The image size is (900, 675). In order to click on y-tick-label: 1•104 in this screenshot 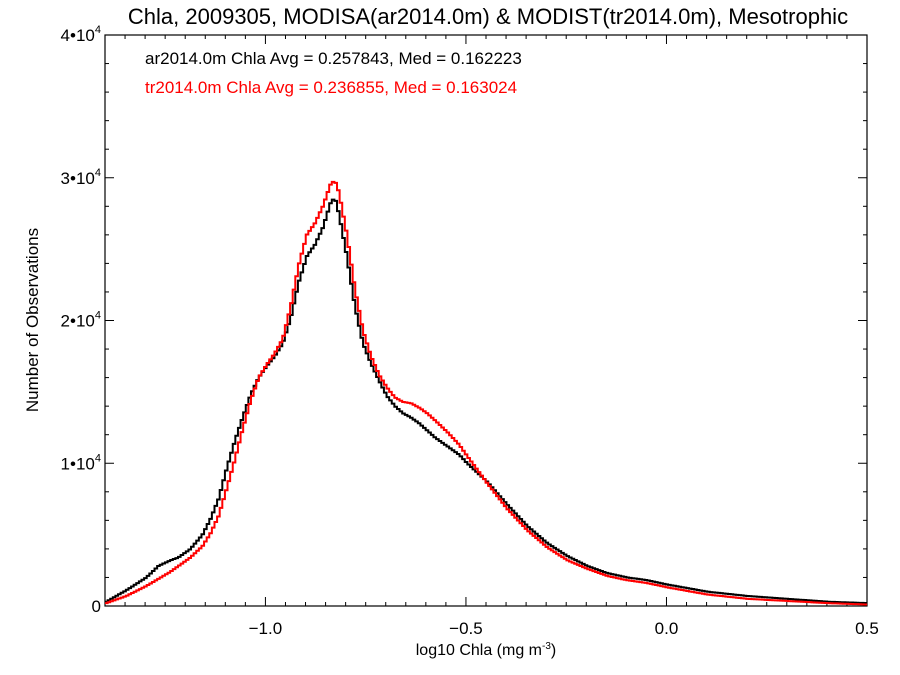, I will do `click(81, 462)`.